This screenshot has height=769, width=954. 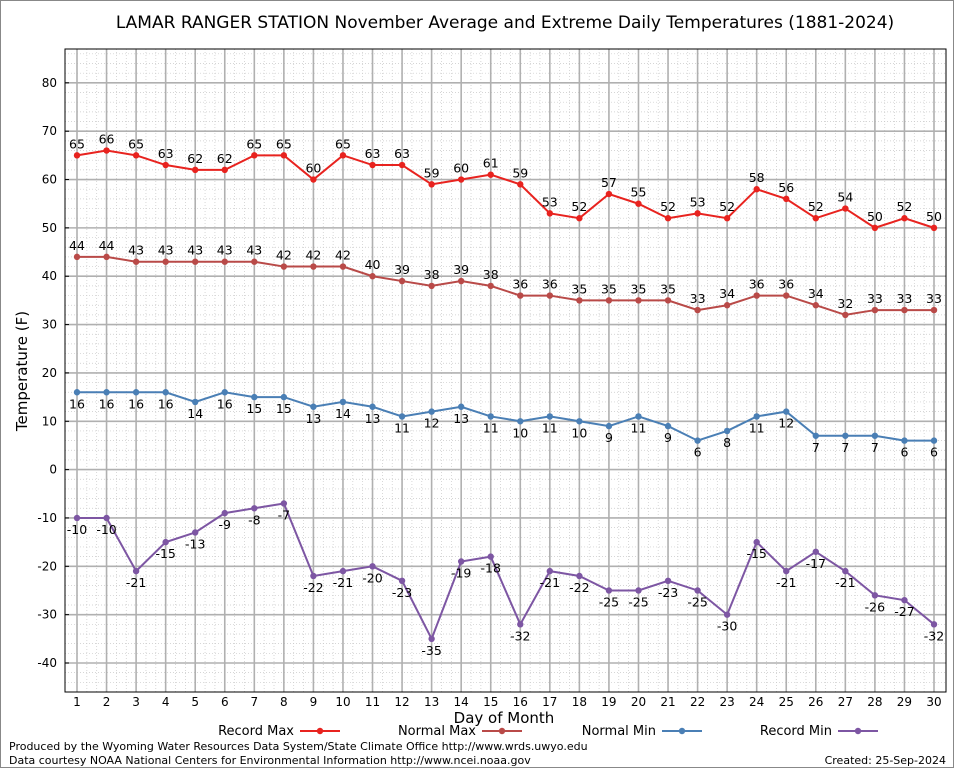 What do you see at coordinates (885, 760) in the screenshot?
I see `footer-created: Created: 25-Sep-2024` at bounding box center [885, 760].